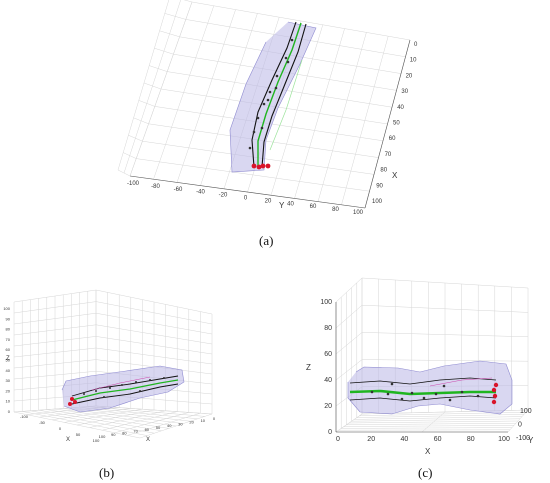 The image size is (550, 483). I want to click on panel-b-z-tick: 100, so click(6, 308).